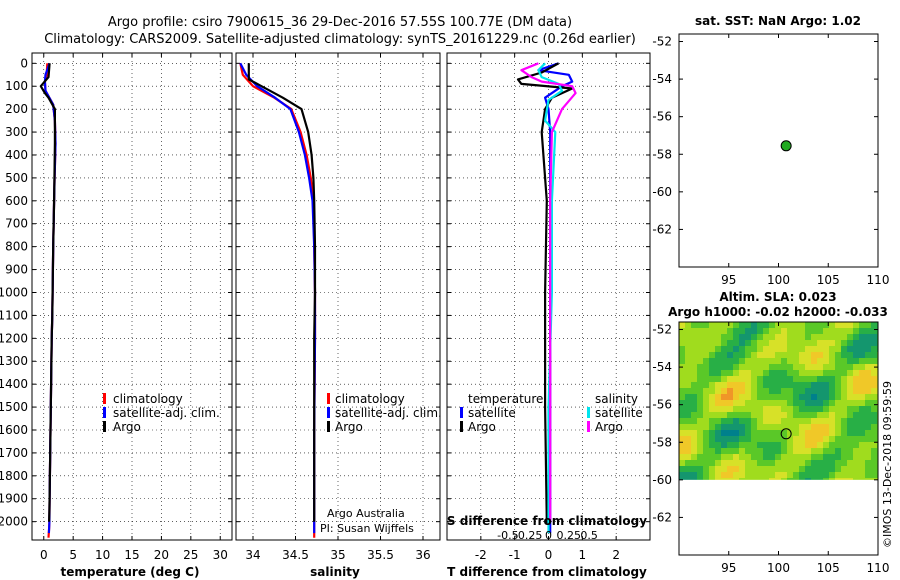  What do you see at coordinates (662, 517) in the screenshot?
I see `map-ytick-label: -62` at bounding box center [662, 517].